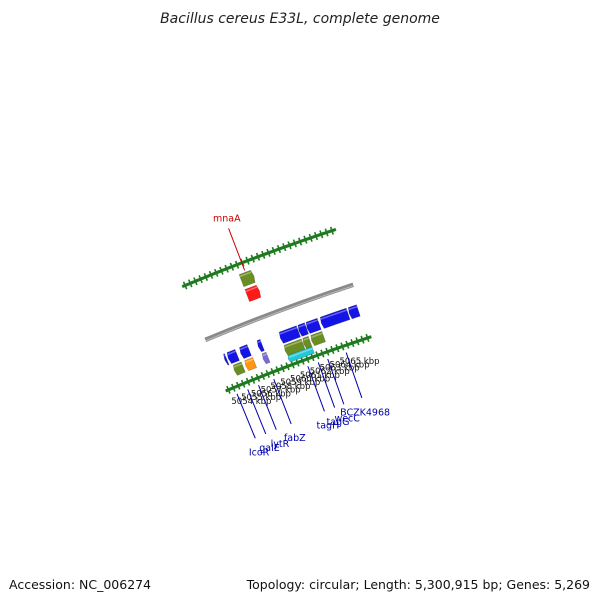  I want to click on gene-label-bczk4968: BCZK4968, so click(365, 412).